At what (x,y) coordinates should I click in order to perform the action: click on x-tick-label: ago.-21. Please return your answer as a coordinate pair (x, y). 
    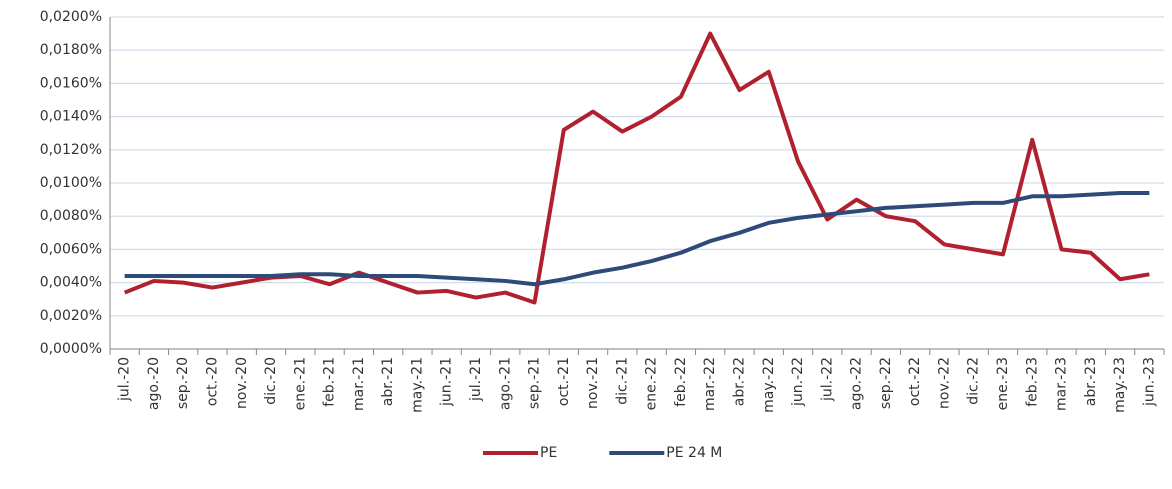
    Looking at the image, I should click on (505, 383).